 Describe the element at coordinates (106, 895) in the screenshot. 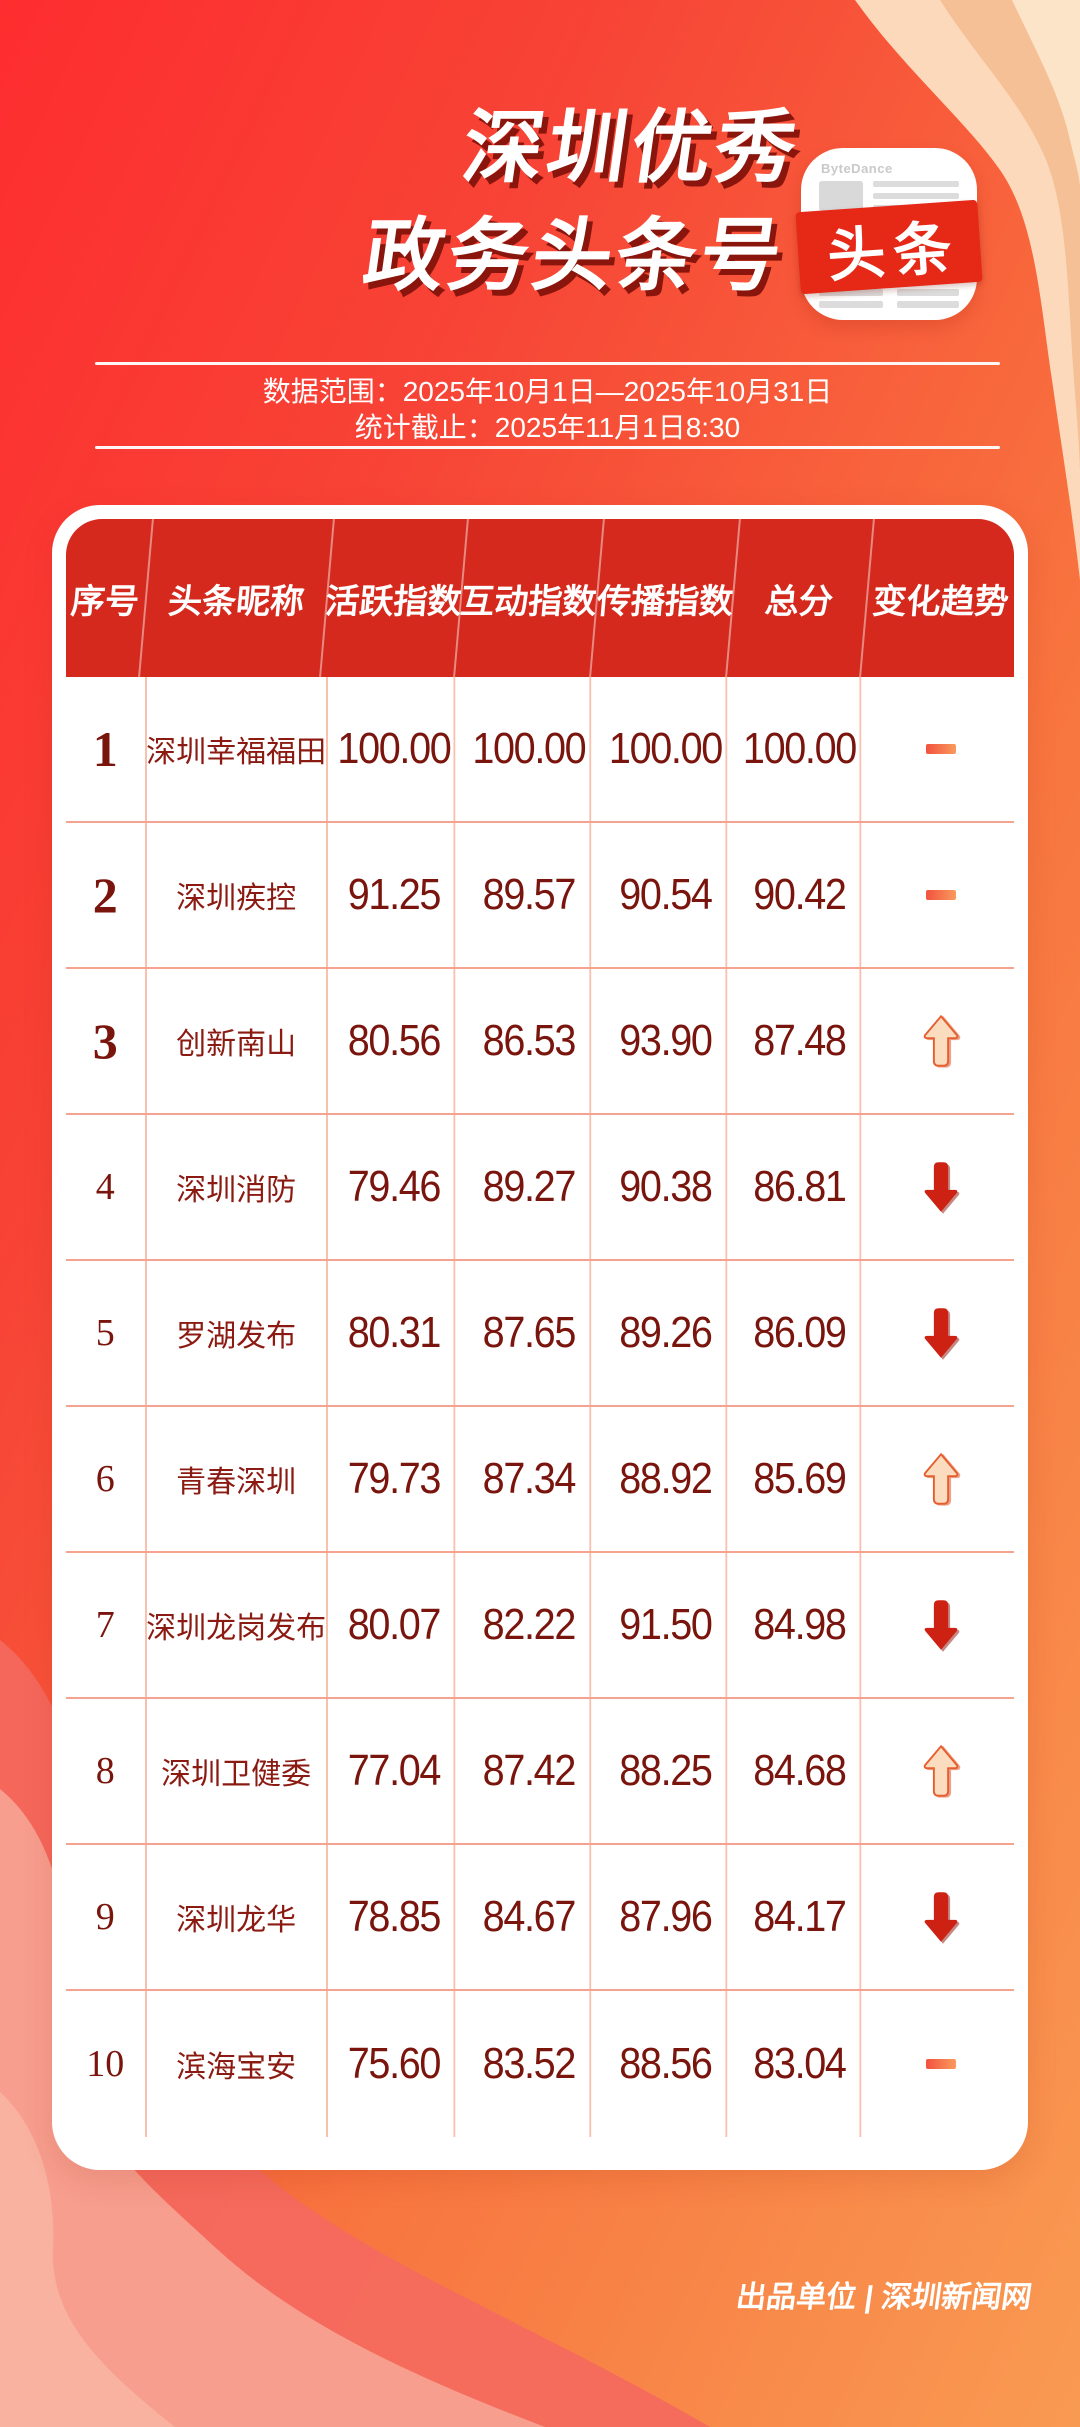

I see `rank-cell: 2` at that location.